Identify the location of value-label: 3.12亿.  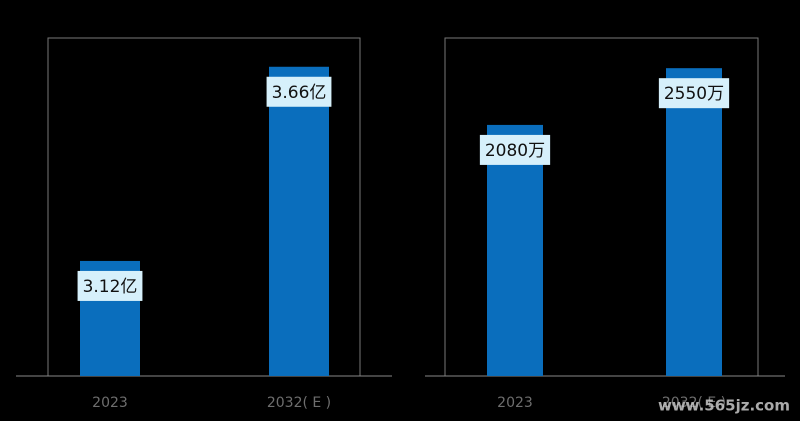
(110, 287).